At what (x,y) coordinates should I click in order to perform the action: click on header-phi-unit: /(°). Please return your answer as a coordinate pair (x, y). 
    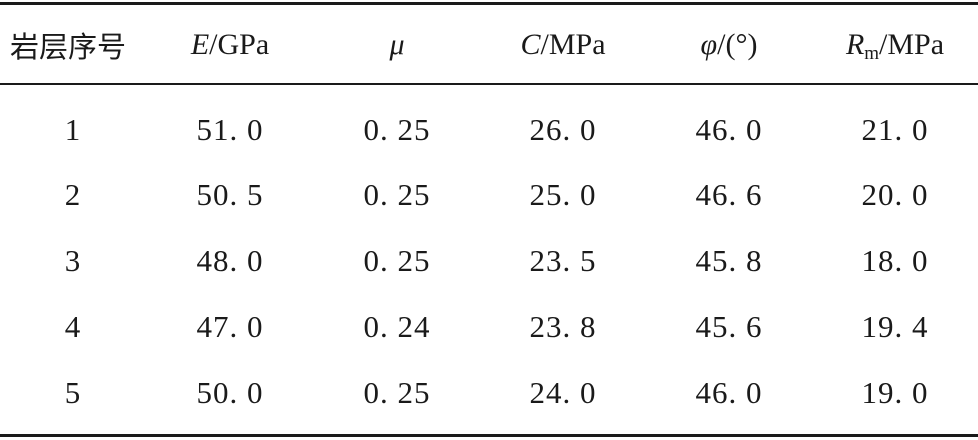
    Looking at the image, I should click on (737, 44).